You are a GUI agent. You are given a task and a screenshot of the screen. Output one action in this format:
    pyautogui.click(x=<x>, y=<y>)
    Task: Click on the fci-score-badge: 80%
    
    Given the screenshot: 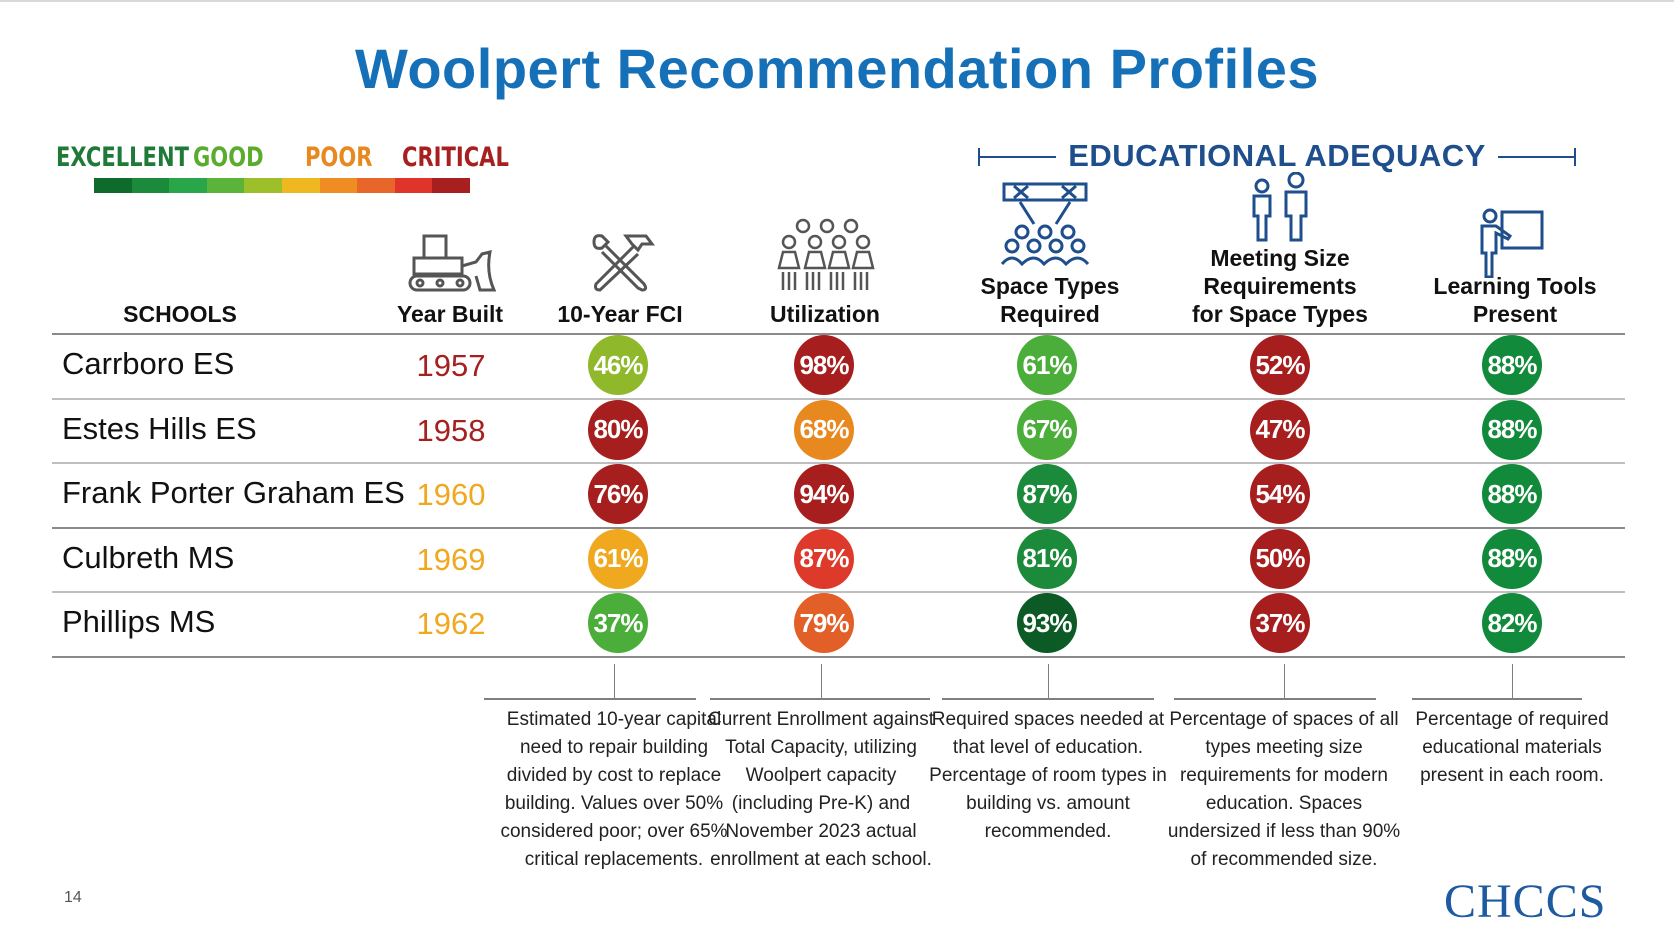 What is the action you would take?
    pyautogui.click(x=618, y=429)
    